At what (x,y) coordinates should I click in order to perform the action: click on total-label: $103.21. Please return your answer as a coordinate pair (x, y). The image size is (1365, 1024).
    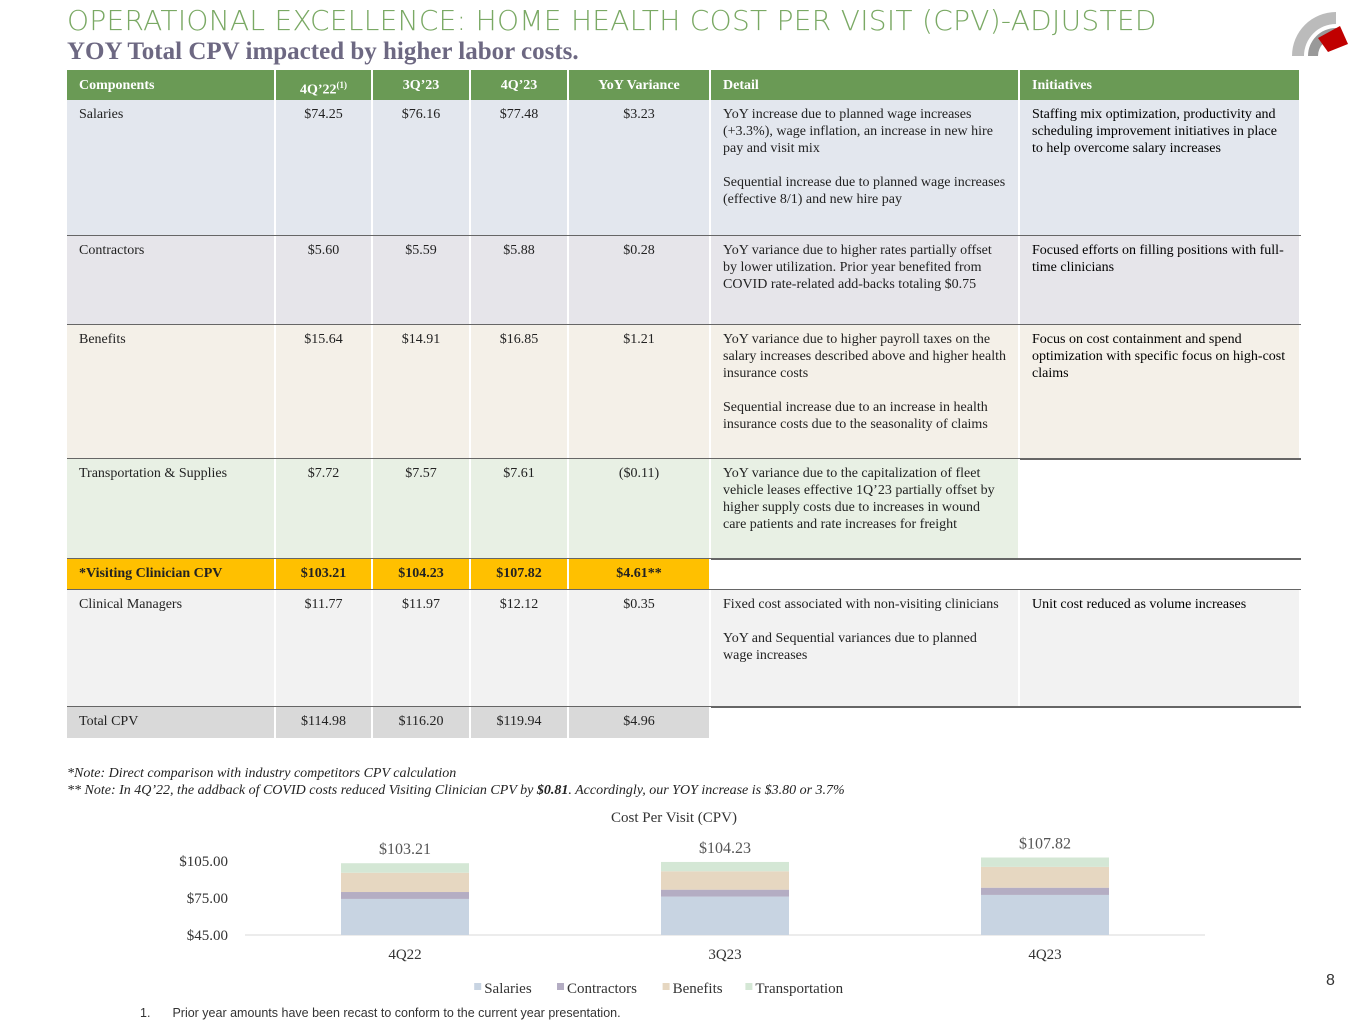
    Looking at the image, I should click on (405, 849).